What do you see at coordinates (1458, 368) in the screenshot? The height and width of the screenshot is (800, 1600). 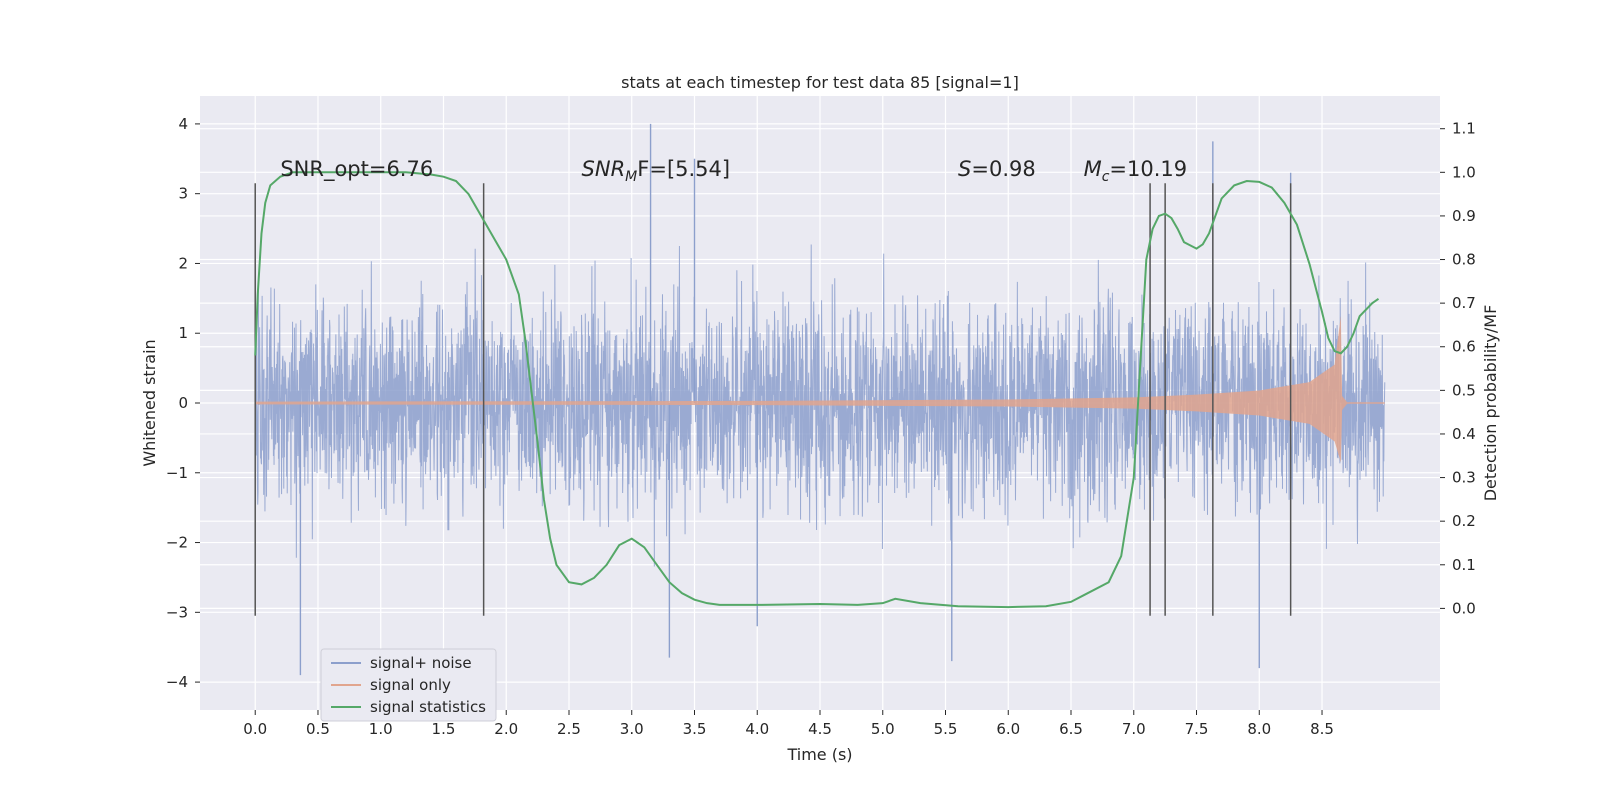 I see `y-right-axis-ticks: 1.1 1.0 0.9 0.8 0.7 0.6 0.5 0.4 0.3 0.2 0.1 0.0` at bounding box center [1458, 368].